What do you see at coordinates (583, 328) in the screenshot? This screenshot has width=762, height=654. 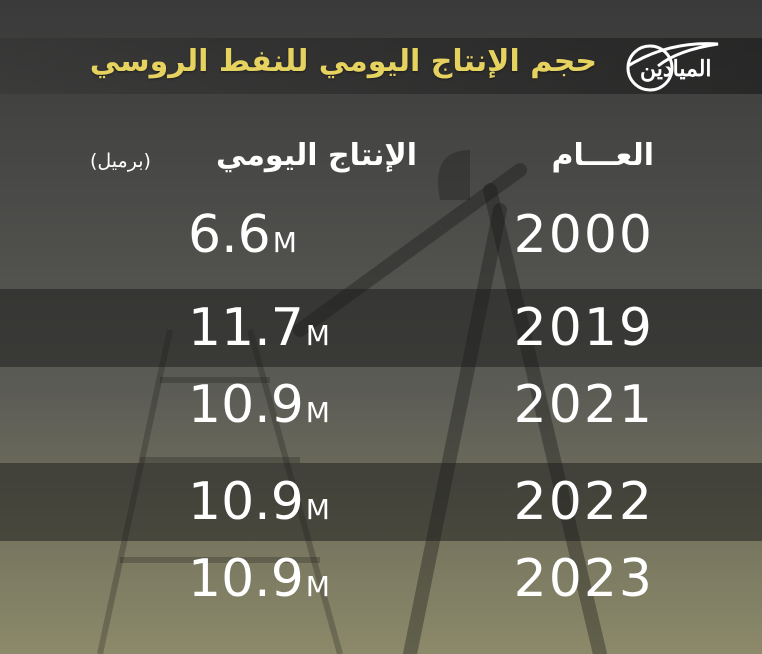 I see `year-cell: 2019` at bounding box center [583, 328].